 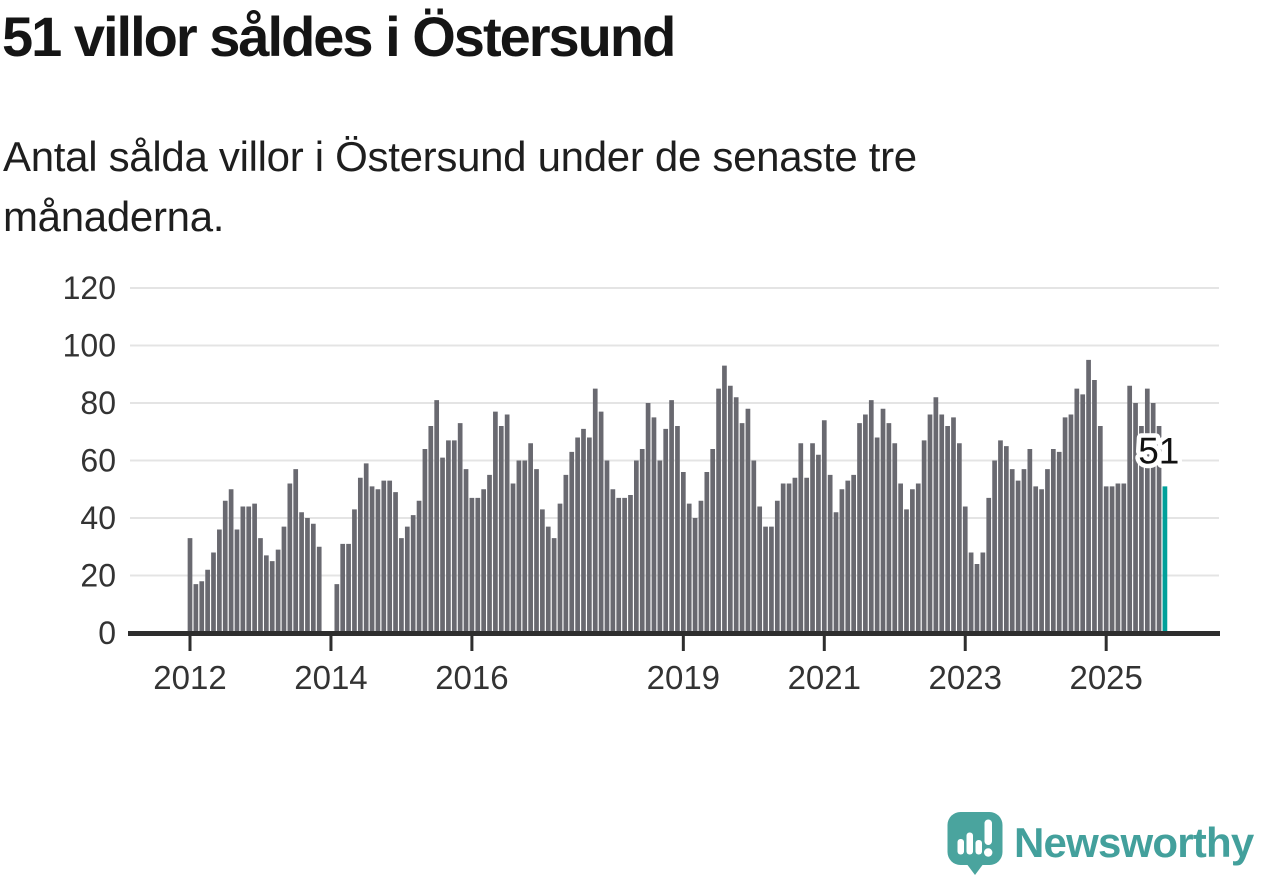 I want to click on y-axis-tick-label: 0, so click(x=107, y=633).